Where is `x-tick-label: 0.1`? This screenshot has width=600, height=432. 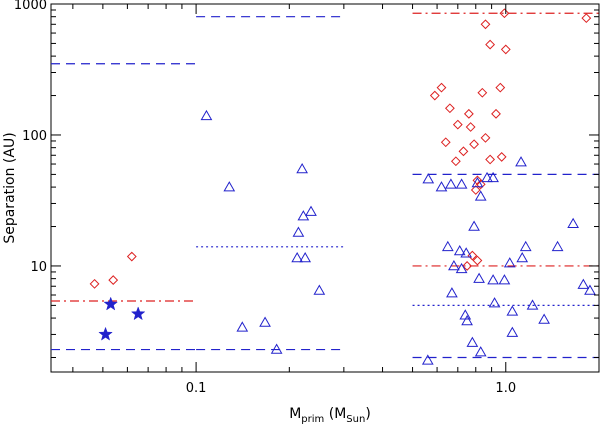 x-tick-label: 0.1 is located at coordinates (196, 388).